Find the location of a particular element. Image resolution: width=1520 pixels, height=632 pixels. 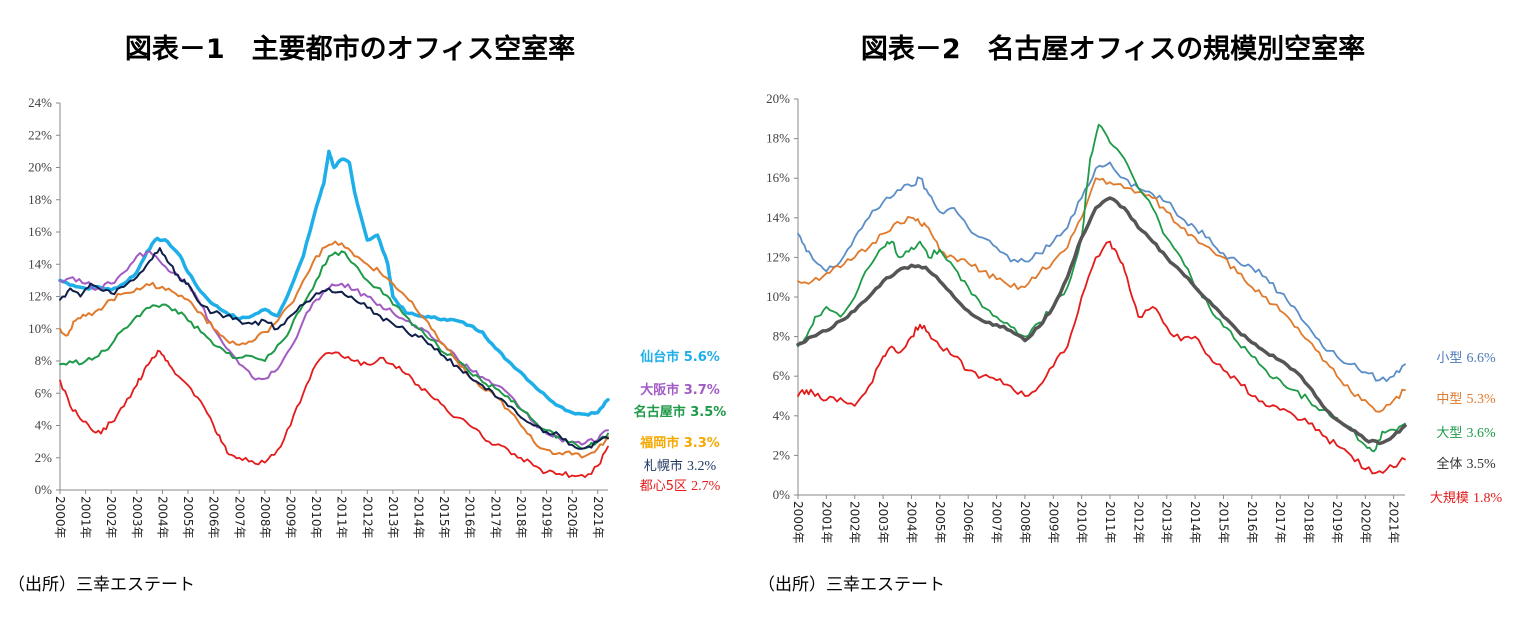

x-tick-label: 2013年 is located at coordinates (393, 517).